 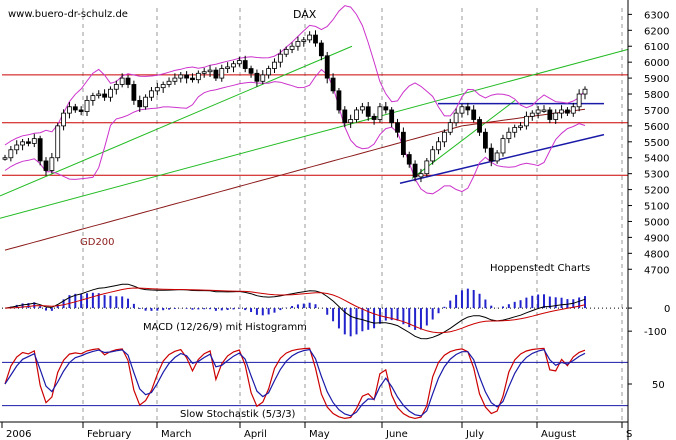 I want to click on price-tick-label: 5800, so click(x=656, y=95).